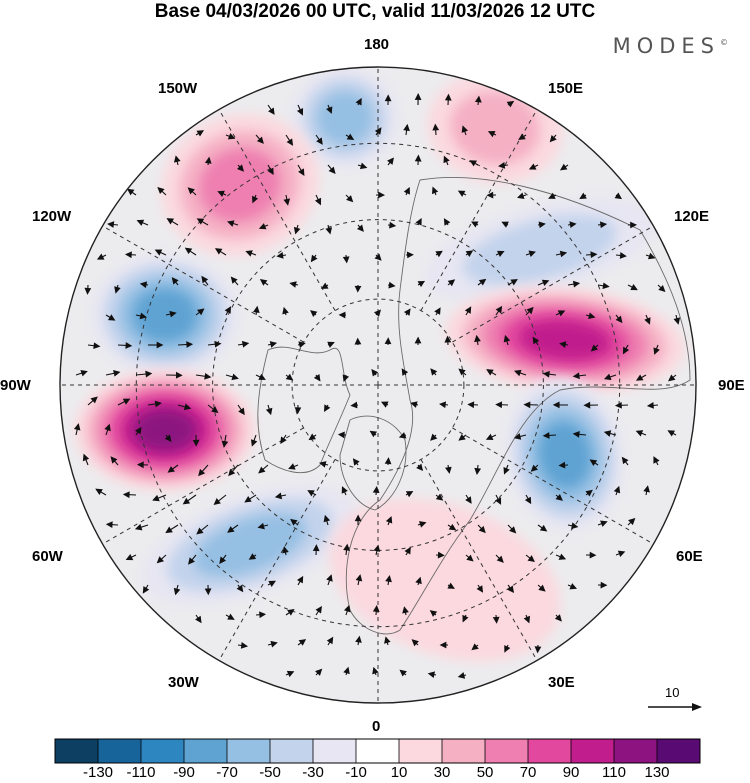  I want to click on anomaly-gulf-of-alaska-blue-north, so click(345, 118).